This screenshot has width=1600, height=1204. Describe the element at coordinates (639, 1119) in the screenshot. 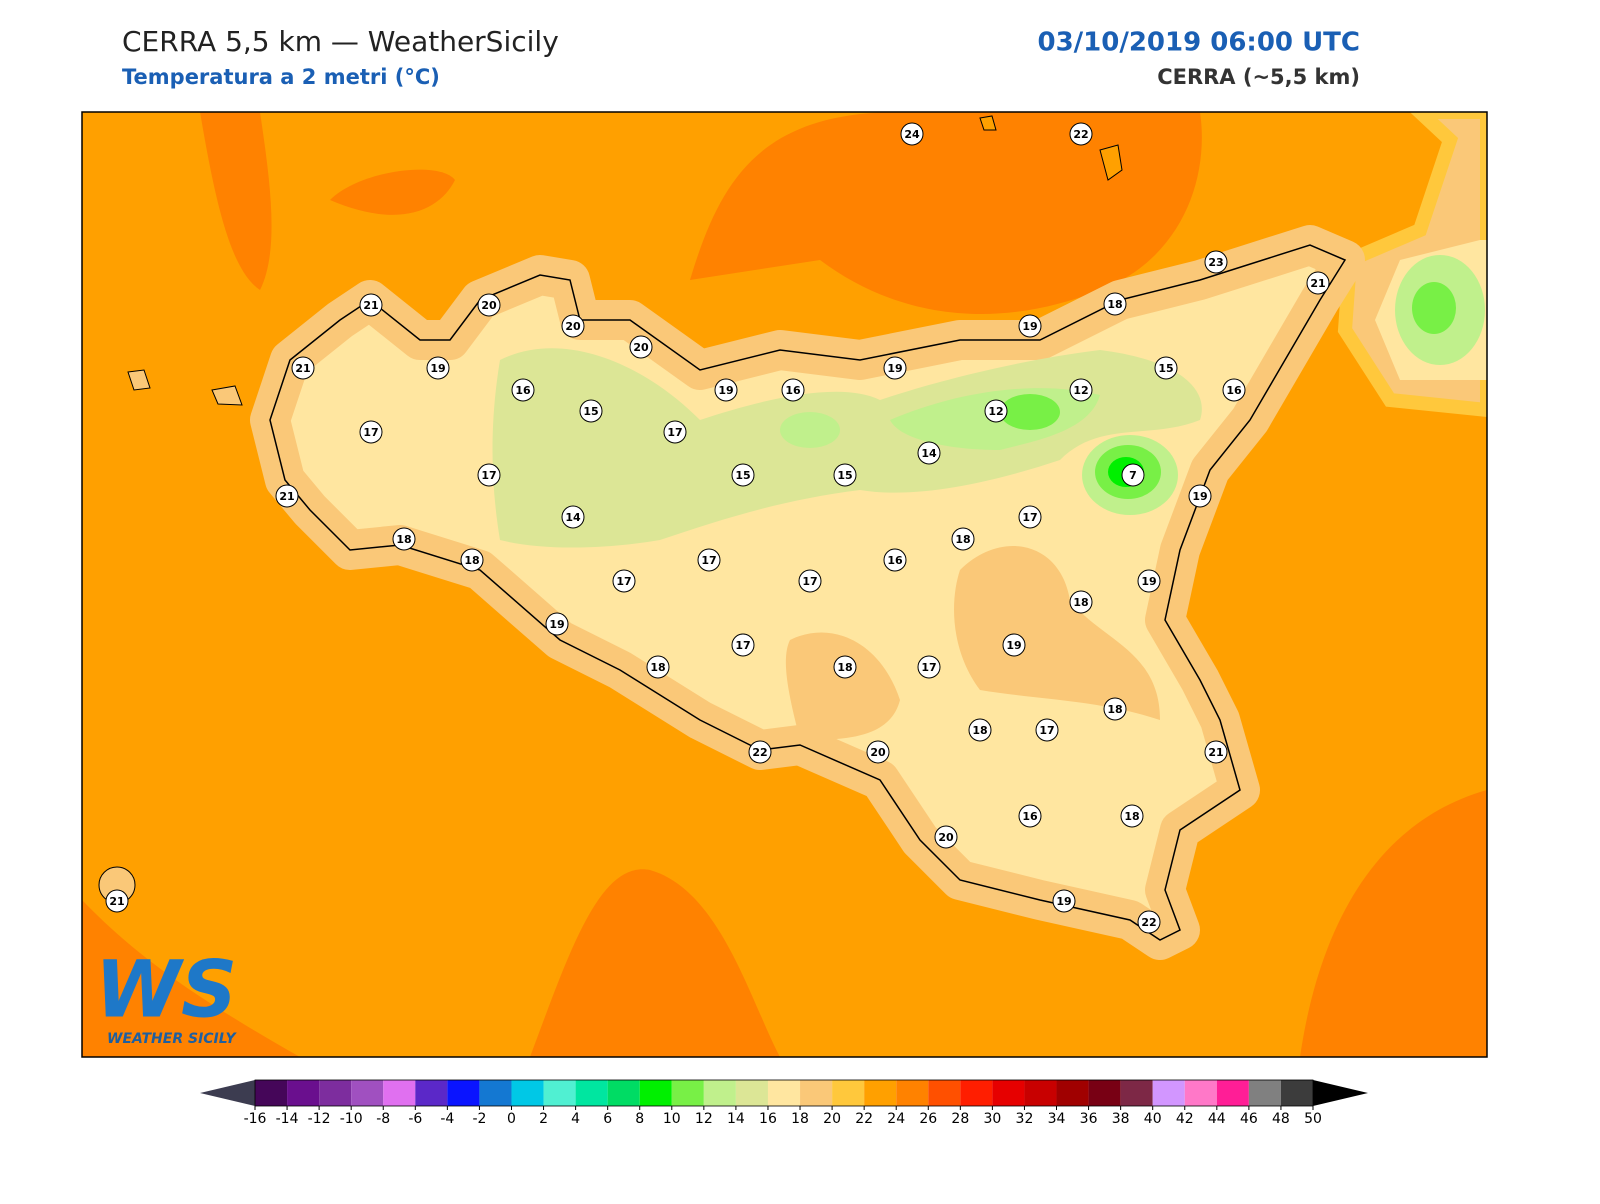

I see `colorbar-tick-label: 8` at that location.